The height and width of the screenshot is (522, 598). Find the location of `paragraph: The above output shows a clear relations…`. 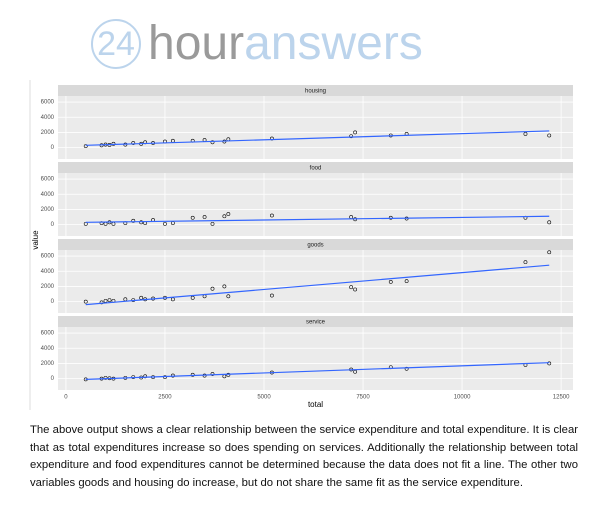

paragraph: The above output shows a clear relations… is located at coordinates (304, 456).